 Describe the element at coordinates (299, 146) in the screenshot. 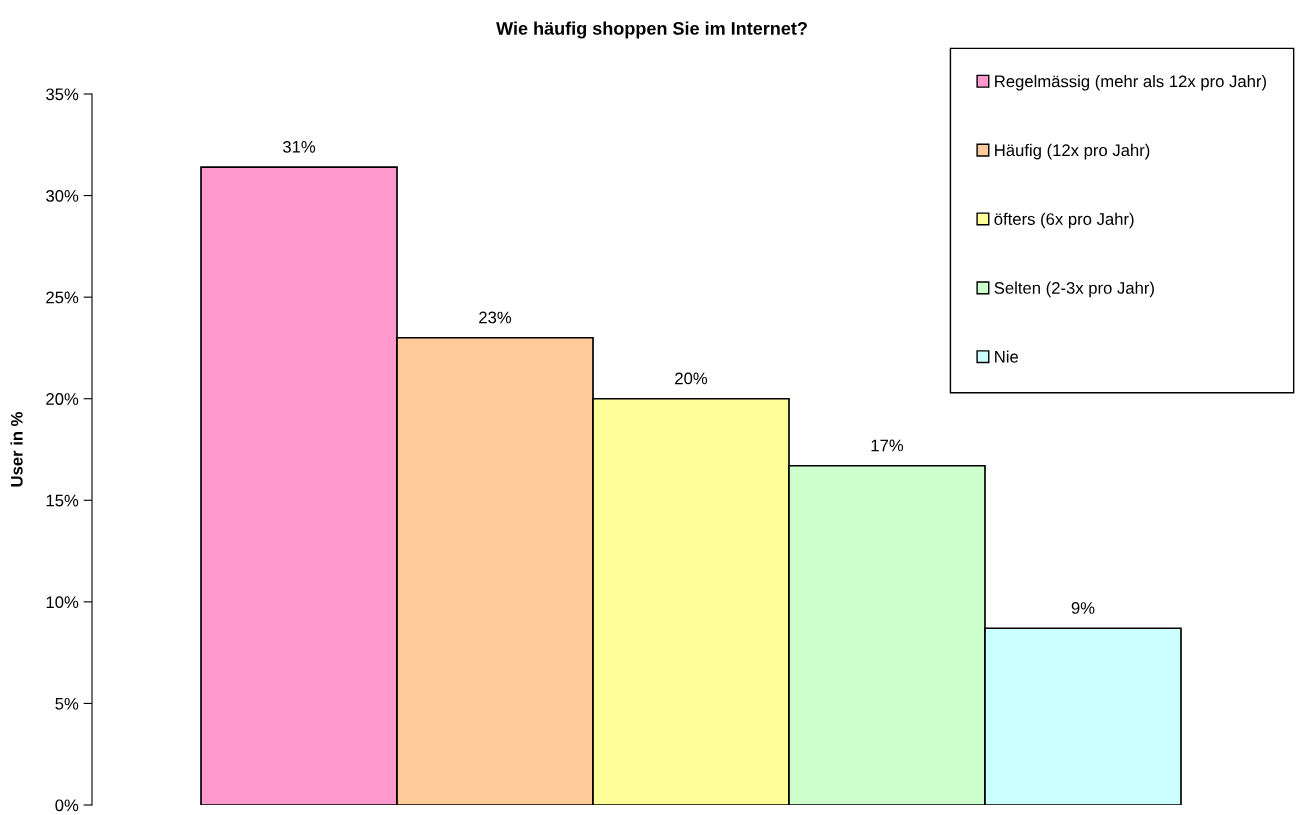

I see `data-label: 31%` at that location.